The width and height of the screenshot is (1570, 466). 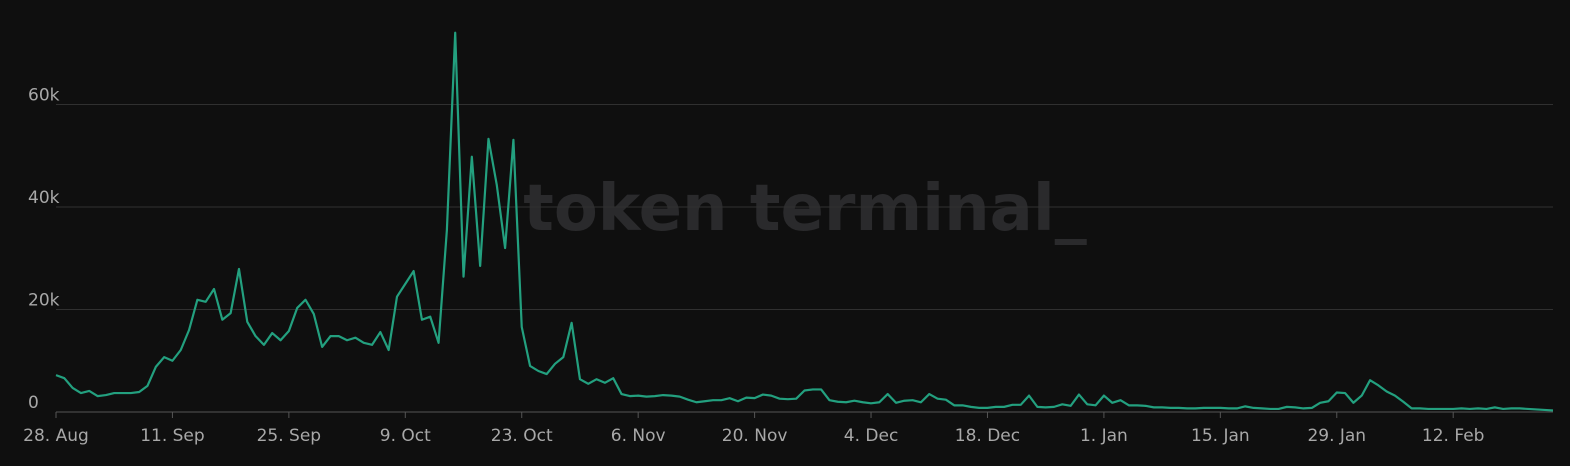 What do you see at coordinates (44, 198) in the screenshot?
I see `y-tick-label: 40k` at bounding box center [44, 198].